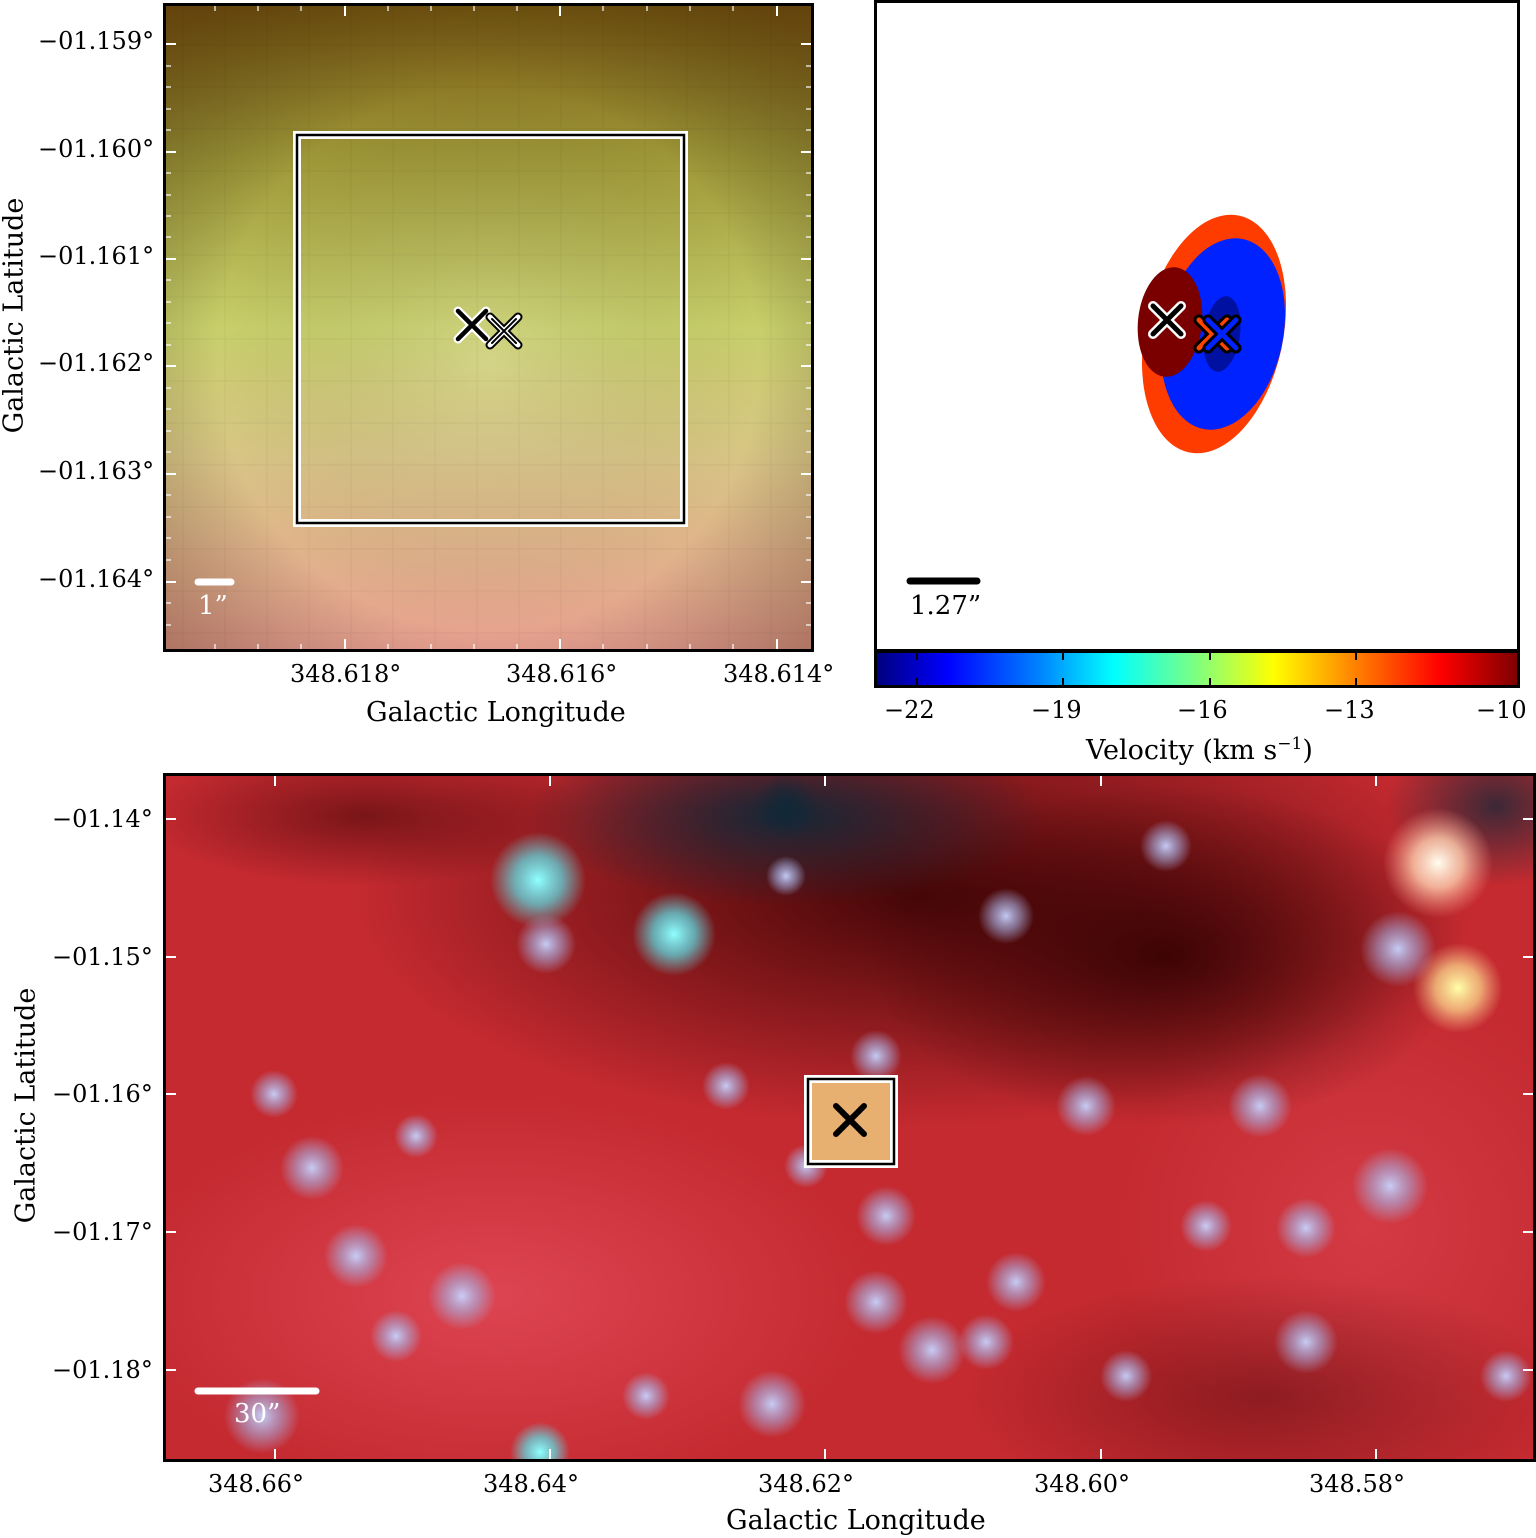 This screenshot has height=1538, width=1536. Describe the element at coordinates (1357, 1484) in the screenshot. I see `x-tick-label: 348.58°` at that location.